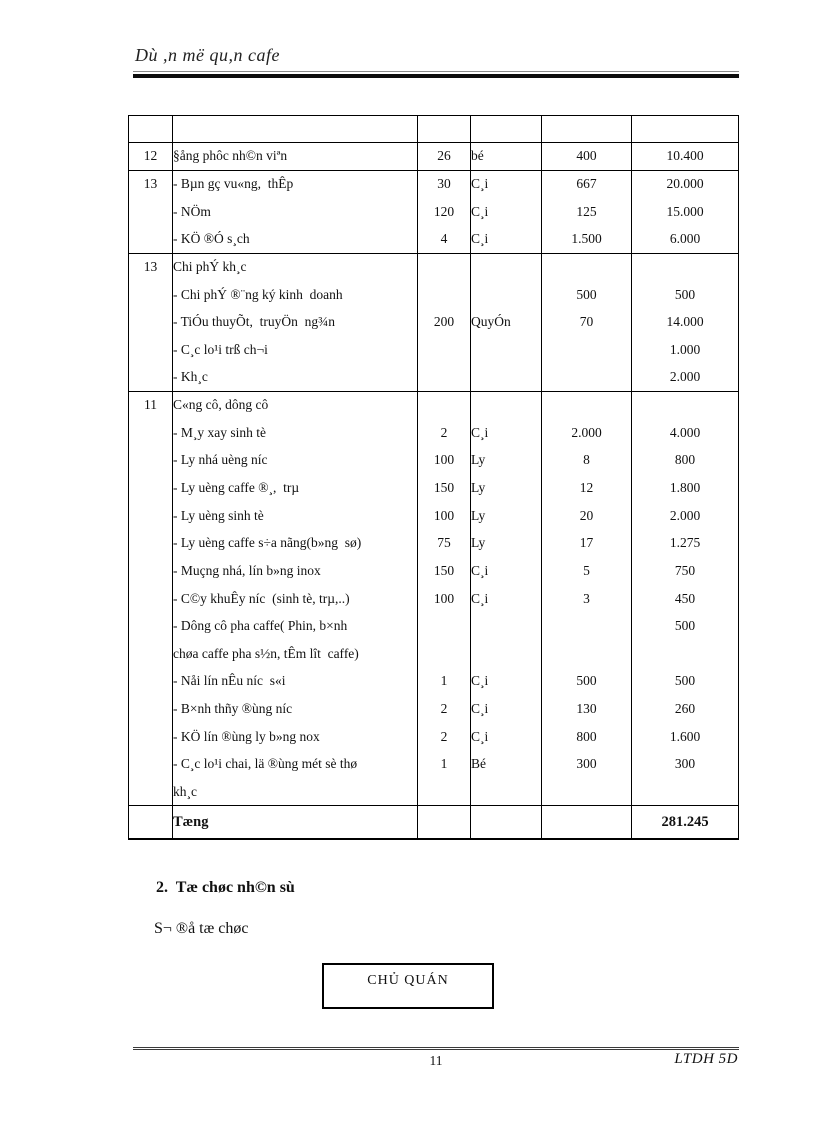  What do you see at coordinates (433, 377) in the screenshot?
I see `table-row: - Kh¸c 2.000` at bounding box center [433, 377].